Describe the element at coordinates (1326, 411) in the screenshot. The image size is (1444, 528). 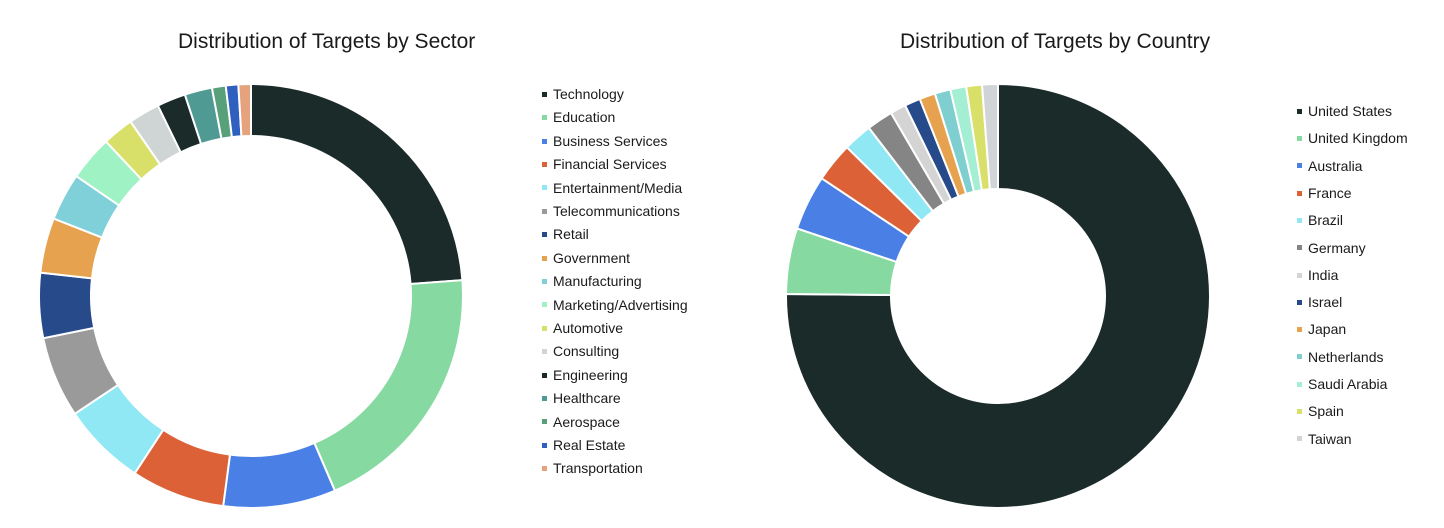
I see `country-legend-label: Spain` at that location.